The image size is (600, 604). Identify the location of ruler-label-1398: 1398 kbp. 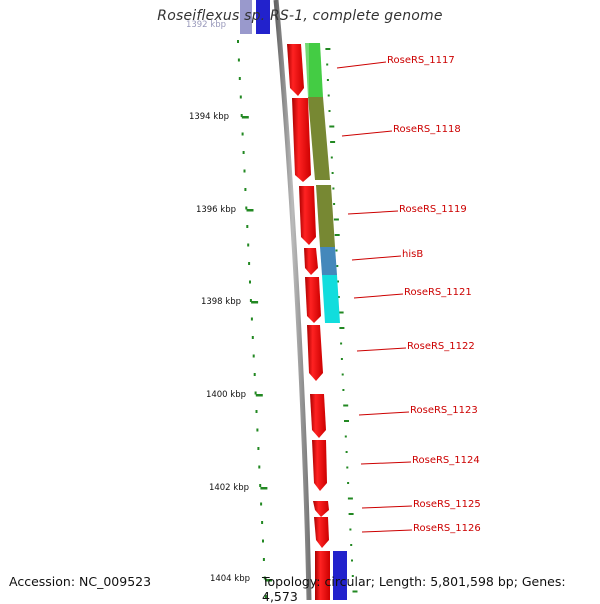
(220, 302).